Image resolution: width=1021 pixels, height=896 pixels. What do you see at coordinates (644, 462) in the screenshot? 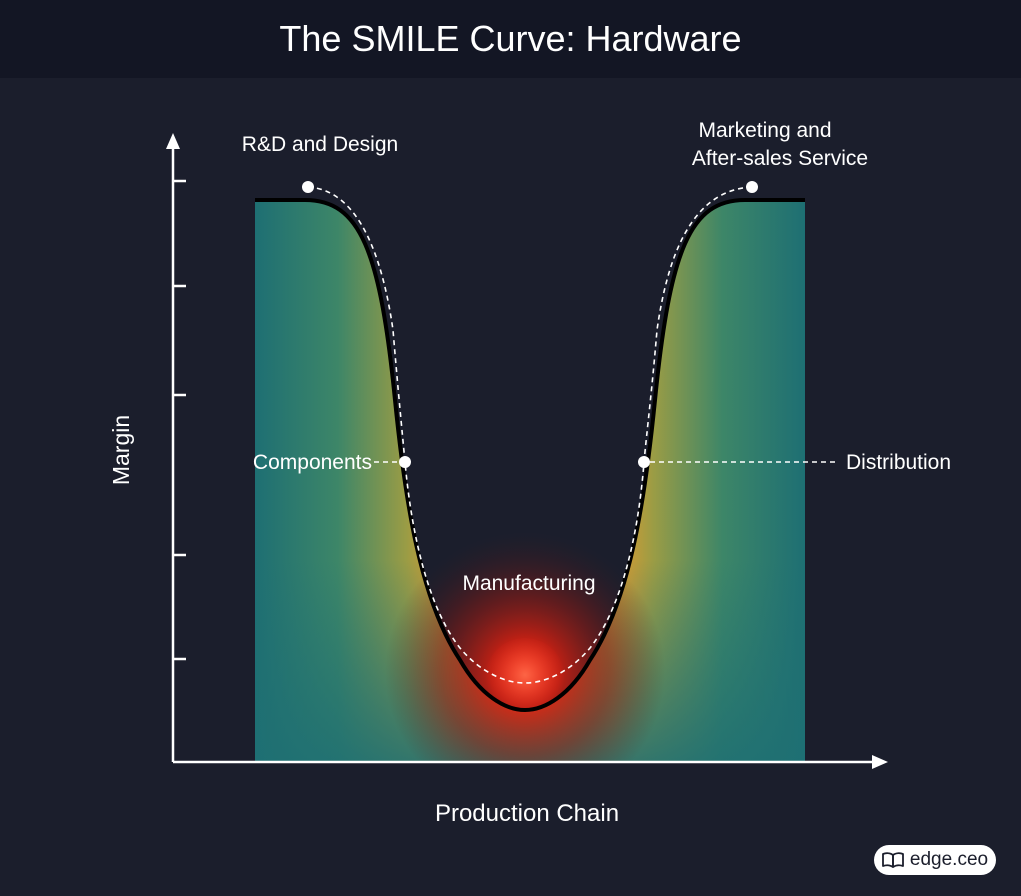
I see `distribution-marker` at bounding box center [644, 462].